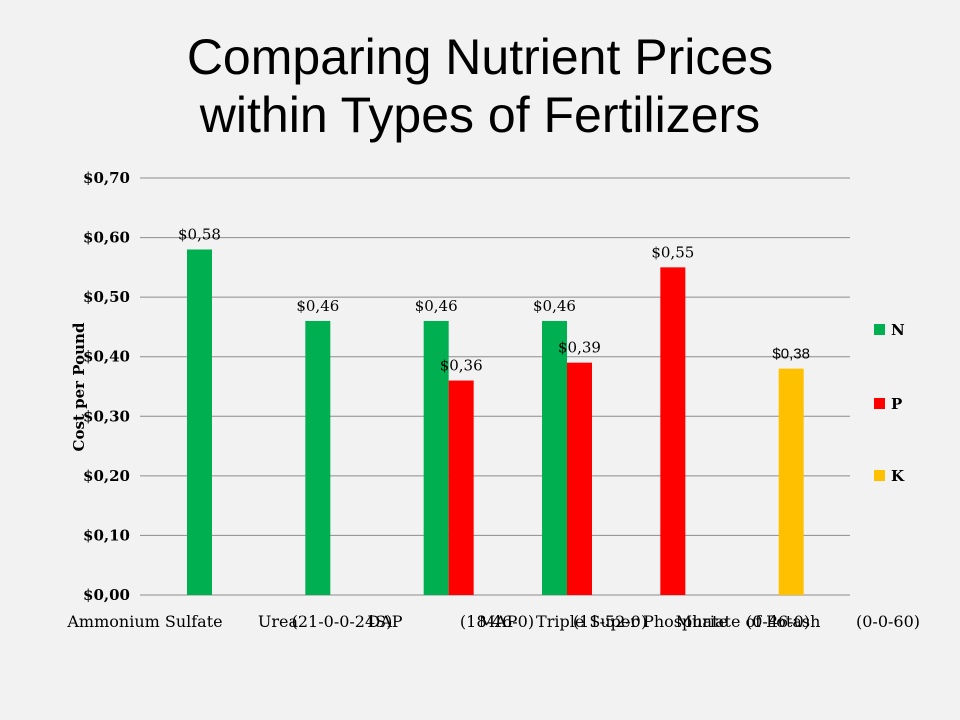 The width and height of the screenshot is (960, 720). I want to click on x-tick-label: DAP, so click(384, 621).